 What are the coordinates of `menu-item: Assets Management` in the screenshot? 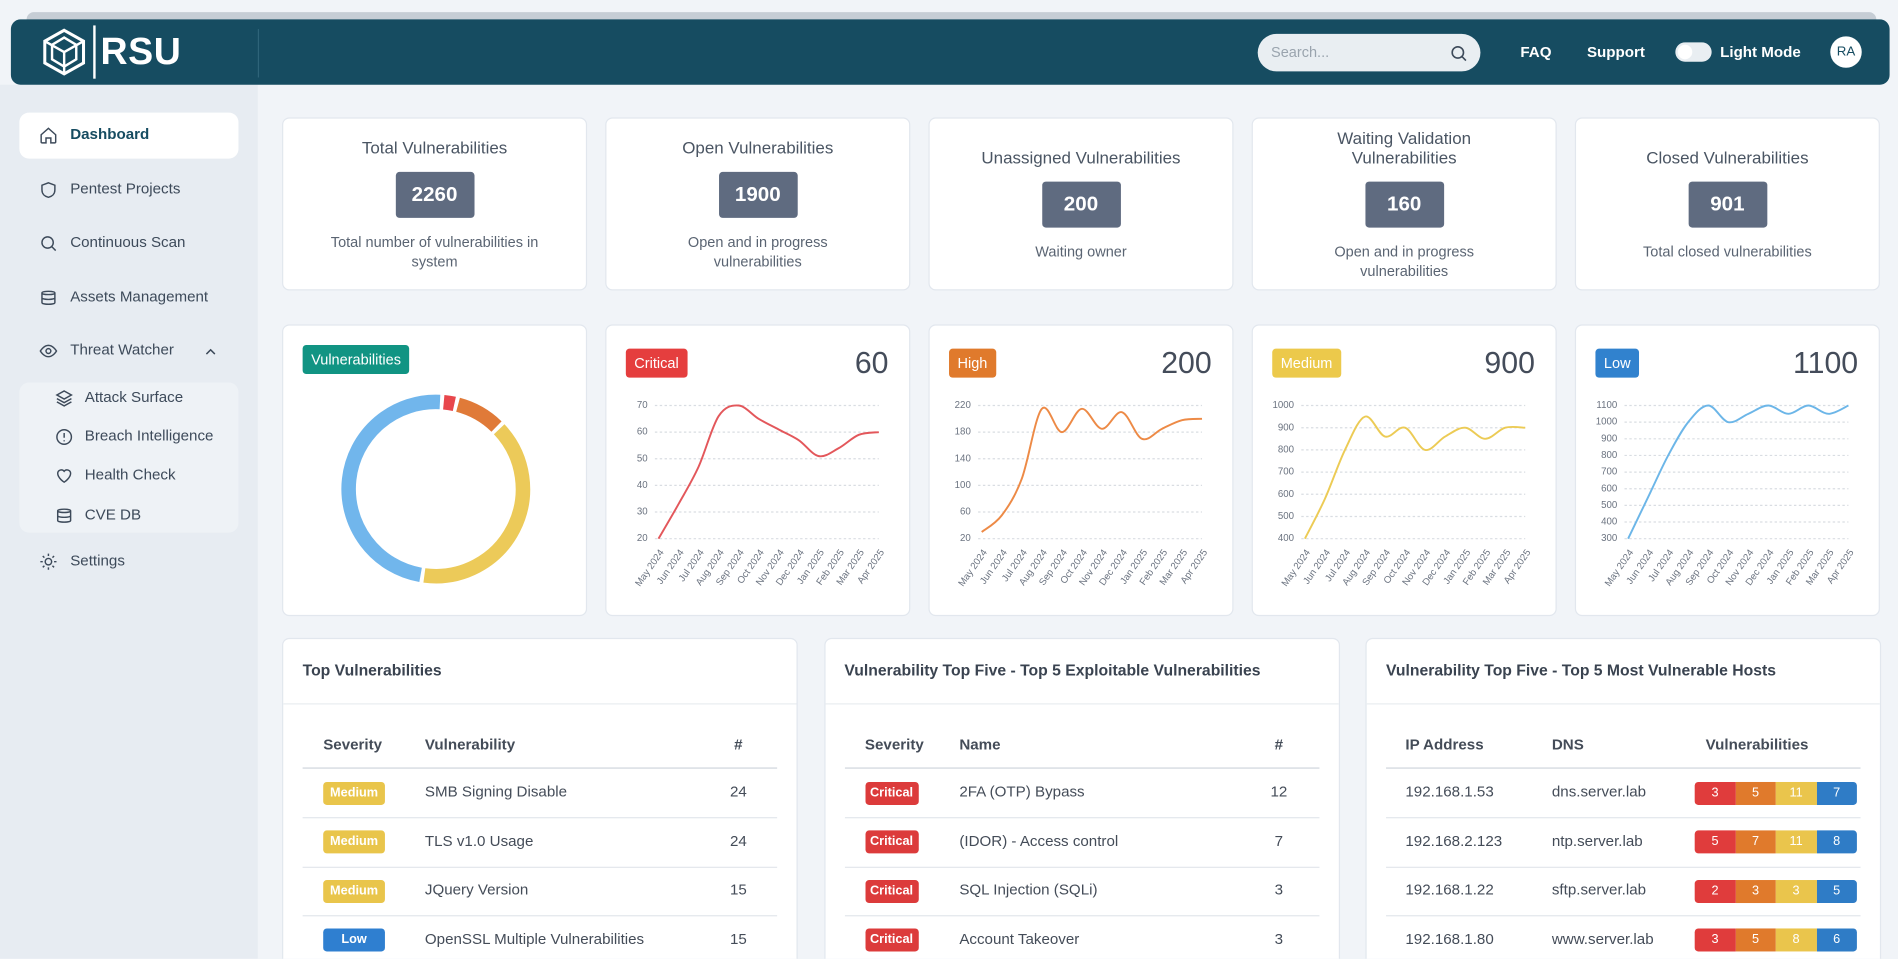 It's located at (139, 297).